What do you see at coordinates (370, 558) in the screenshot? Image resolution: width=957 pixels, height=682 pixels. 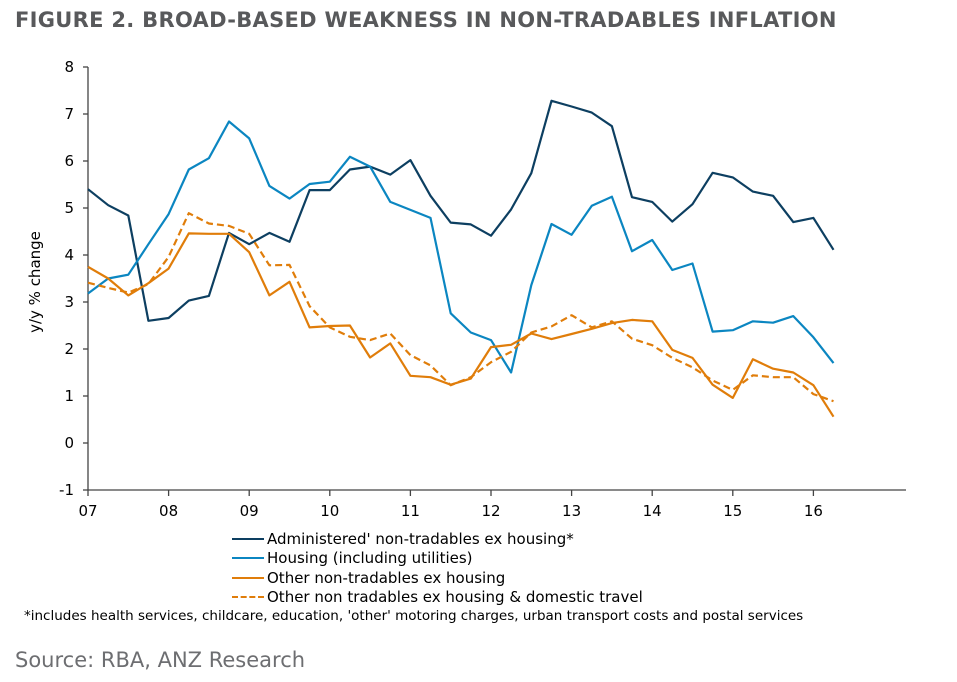 I see `legend-label: Housing (including utilities)` at bounding box center [370, 558].